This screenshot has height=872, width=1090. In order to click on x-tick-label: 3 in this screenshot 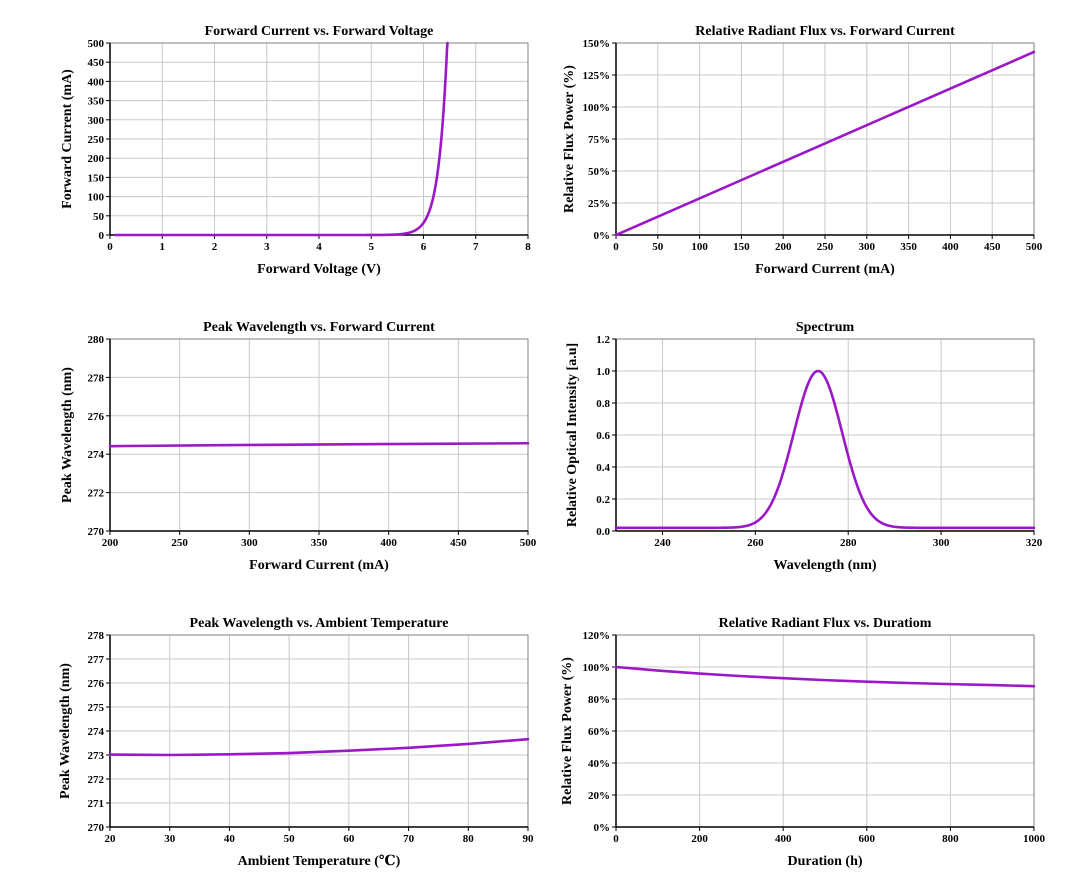, I will do `click(267, 247)`.